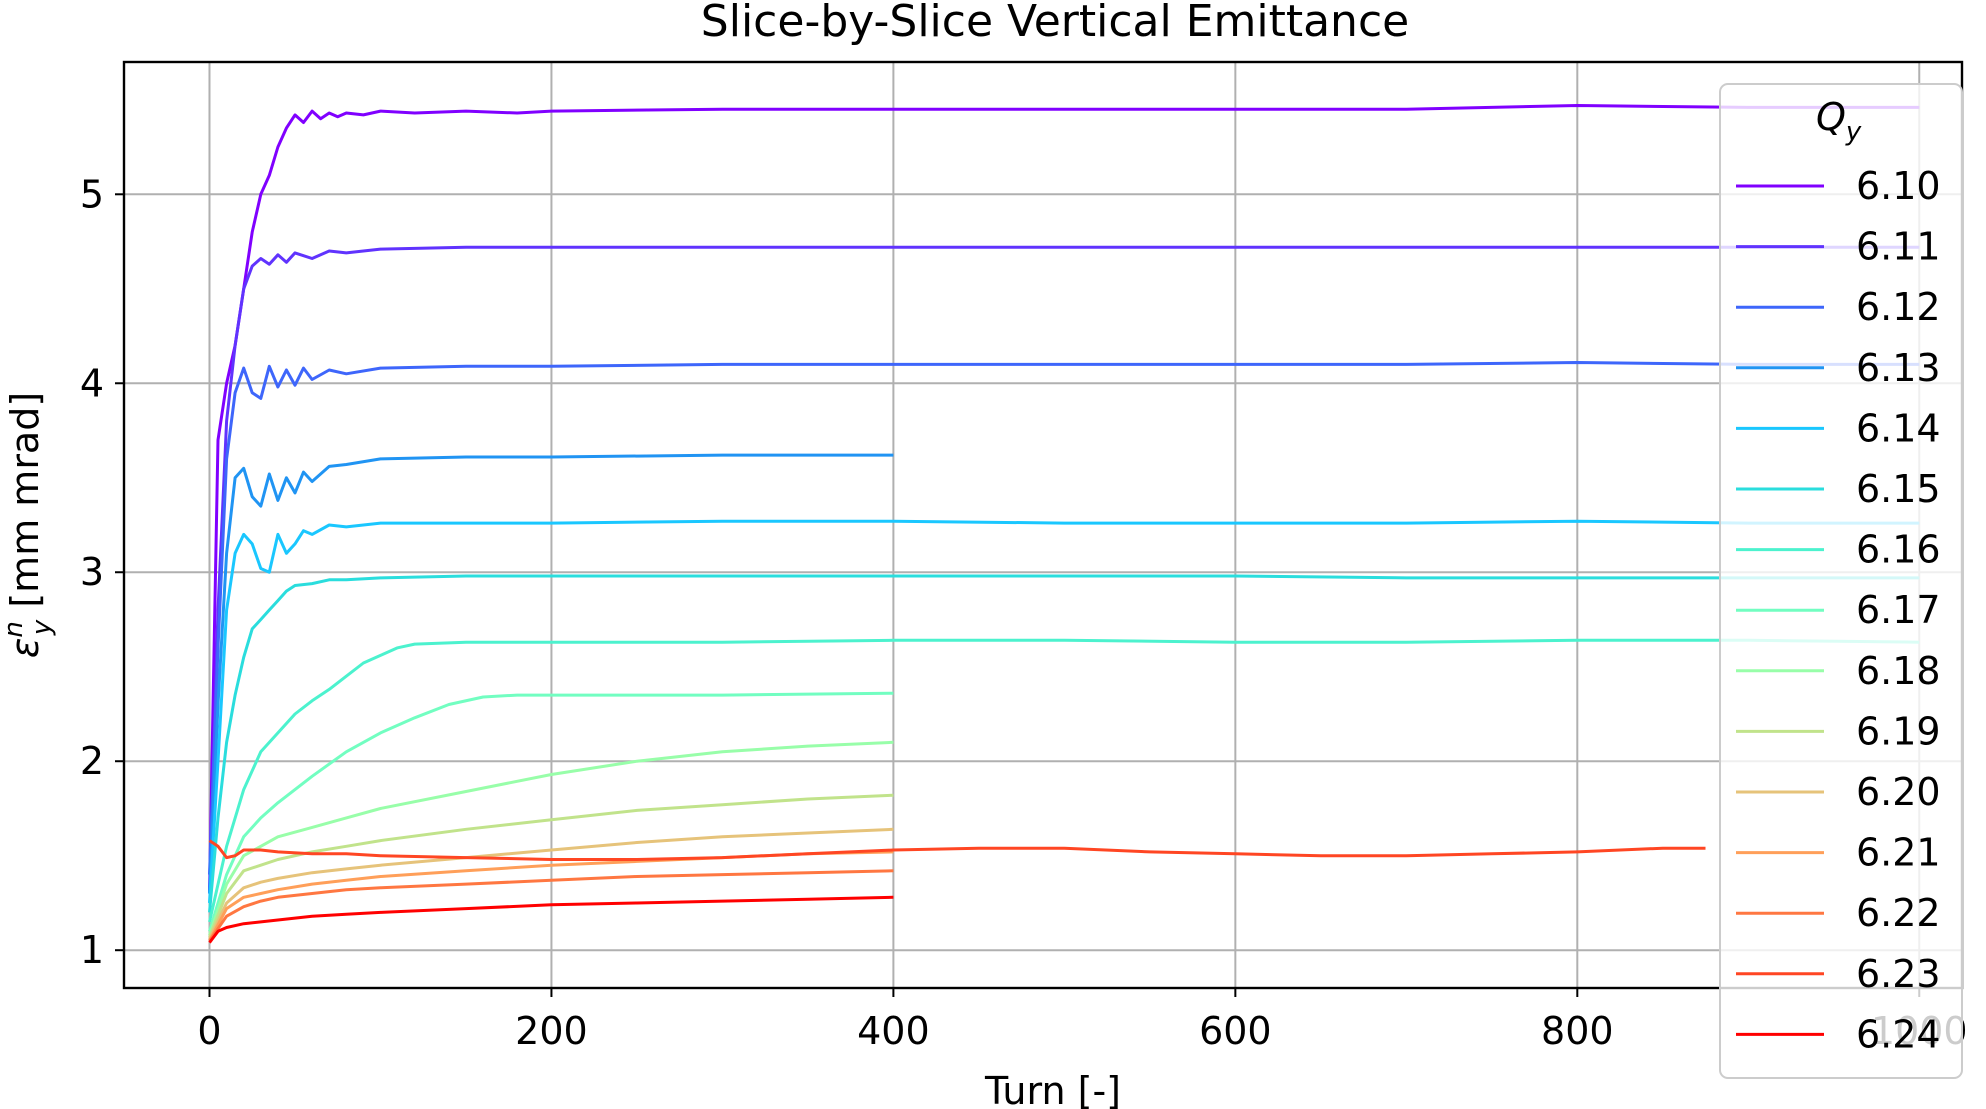  I want to click on legend-frame, so click(1841, 581).